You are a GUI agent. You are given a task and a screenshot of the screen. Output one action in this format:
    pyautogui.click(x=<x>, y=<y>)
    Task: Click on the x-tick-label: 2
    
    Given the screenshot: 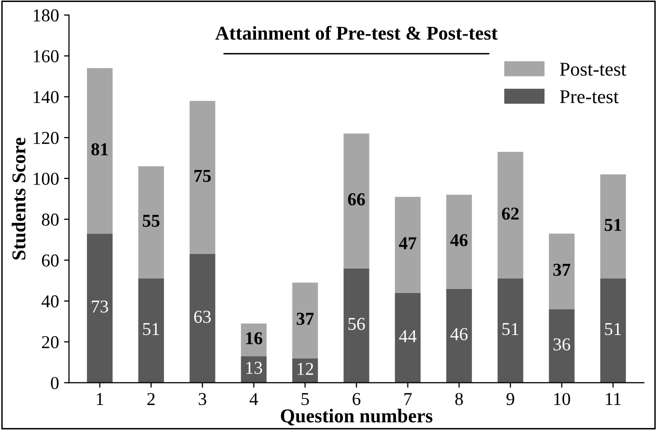 What is the action you would take?
    pyautogui.click(x=151, y=398)
    